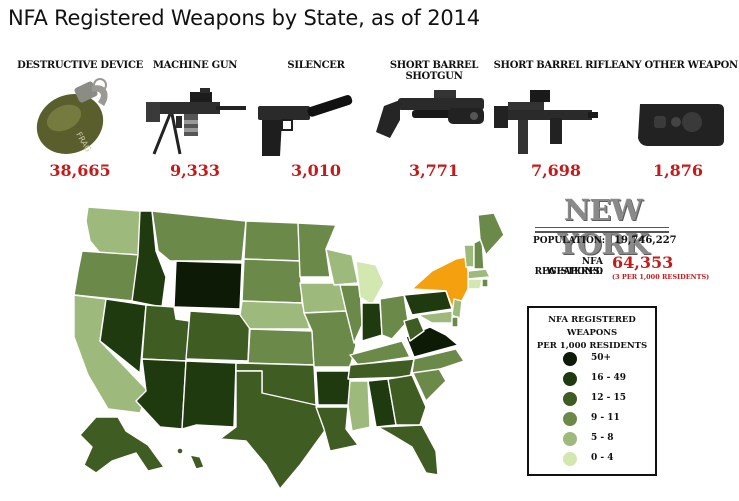  What do you see at coordinates (195, 170) in the screenshot?
I see `count-machine-gun: 9,333` at bounding box center [195, 170].